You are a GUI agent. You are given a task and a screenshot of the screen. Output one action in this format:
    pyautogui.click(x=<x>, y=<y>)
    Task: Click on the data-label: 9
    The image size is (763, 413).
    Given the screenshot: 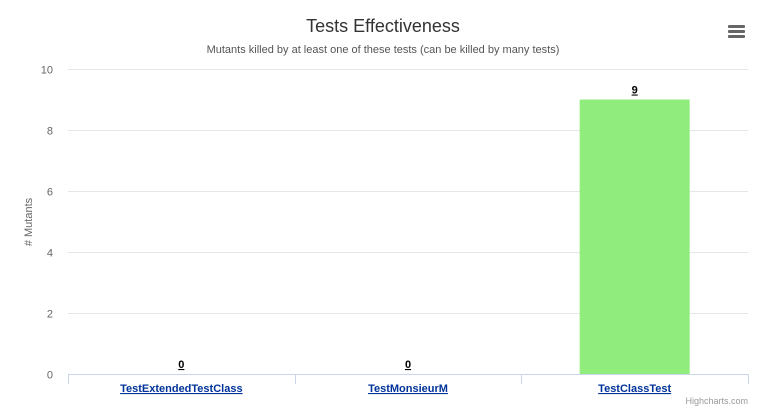 What is the action you would take?
    pyautogui.click(x=635, y=91)
    